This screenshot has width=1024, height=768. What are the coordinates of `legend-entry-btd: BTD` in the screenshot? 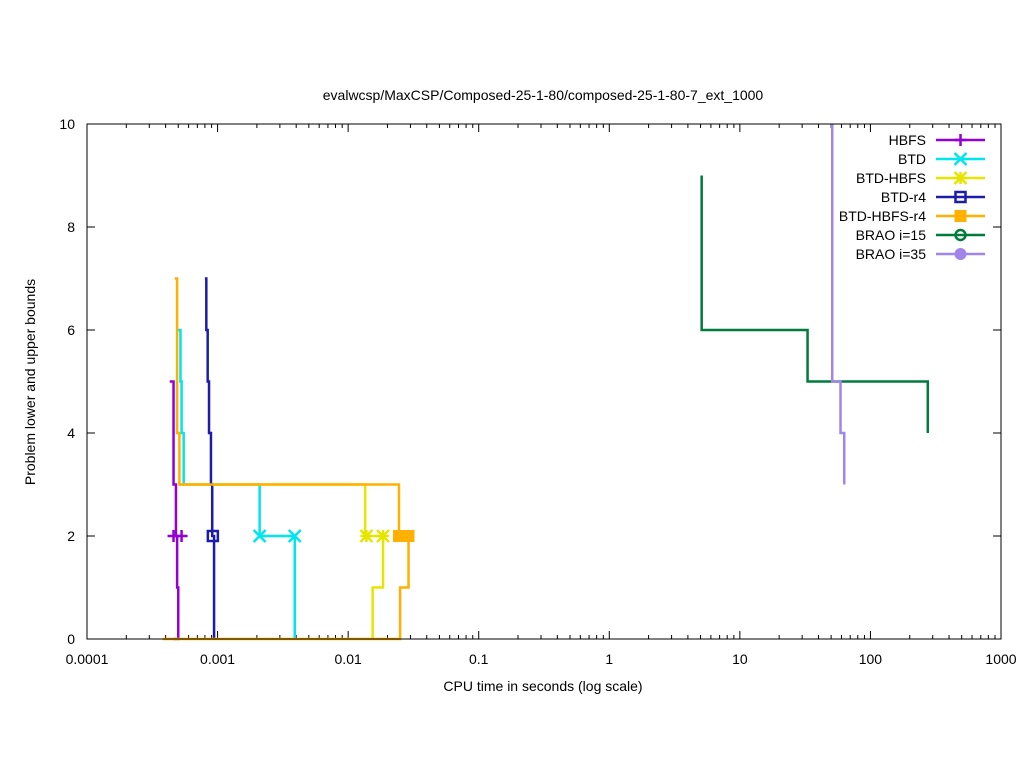 It's located at (941, 159).